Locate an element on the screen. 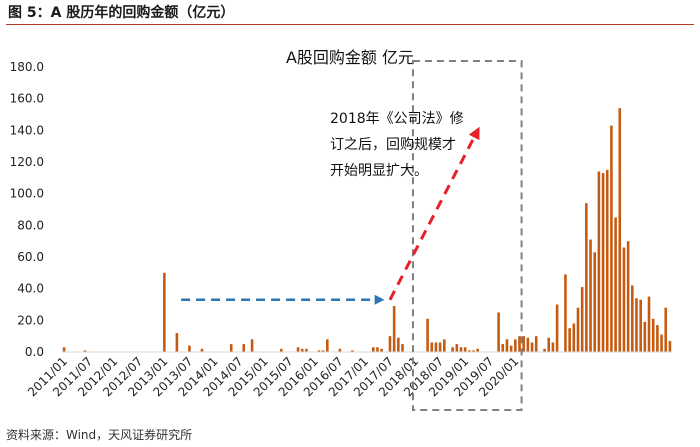 The width and height of the screenshot is (700, 447). rising-trend-arrow is located at coordinates (434, 213).